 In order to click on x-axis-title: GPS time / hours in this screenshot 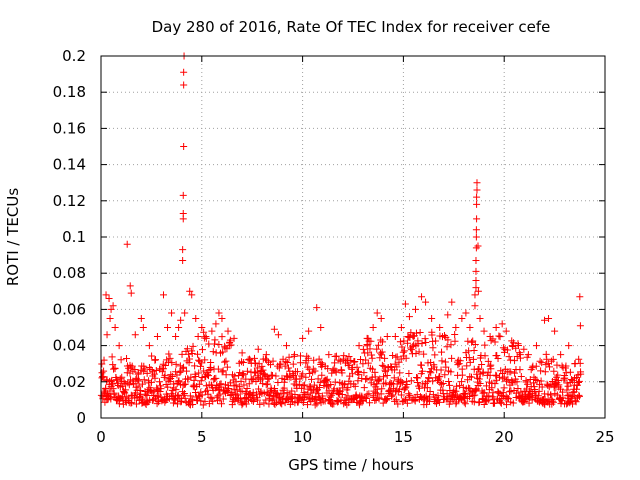, I will do `click(351, 465)`.